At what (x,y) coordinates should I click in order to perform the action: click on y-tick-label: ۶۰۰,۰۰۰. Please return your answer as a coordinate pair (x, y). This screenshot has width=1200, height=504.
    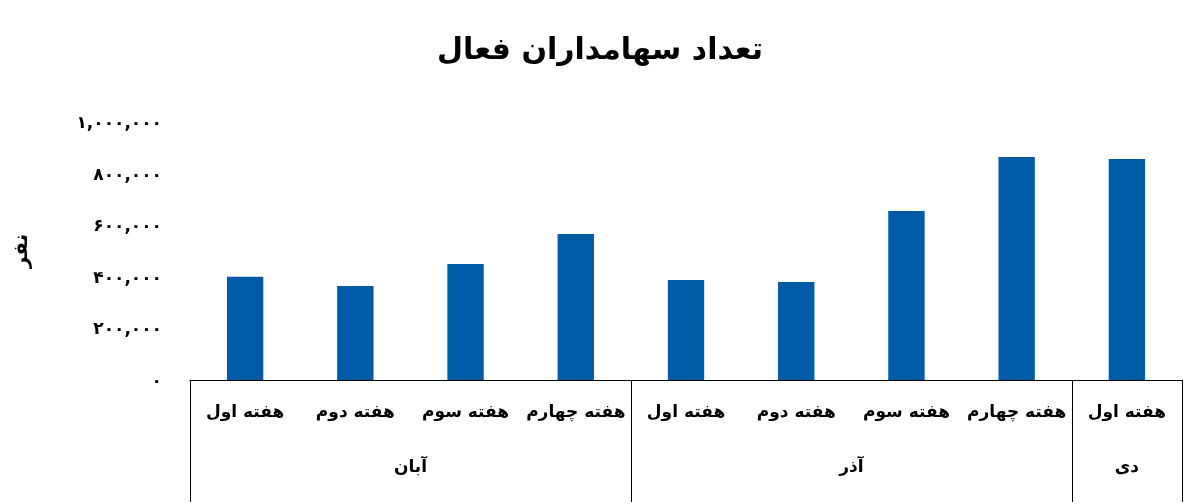
    Looking at the image, I should click on (127, 225).